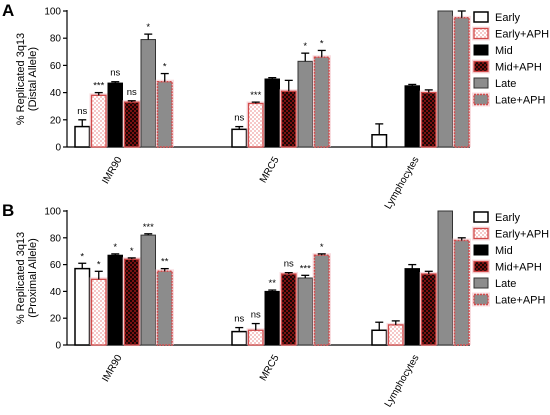 This screenshot has width=550, height=415. What do you see at coordinates (518, 268) in the screenshot?
I see `legend-label: Mid+APH` at bounding box center [518, 268].